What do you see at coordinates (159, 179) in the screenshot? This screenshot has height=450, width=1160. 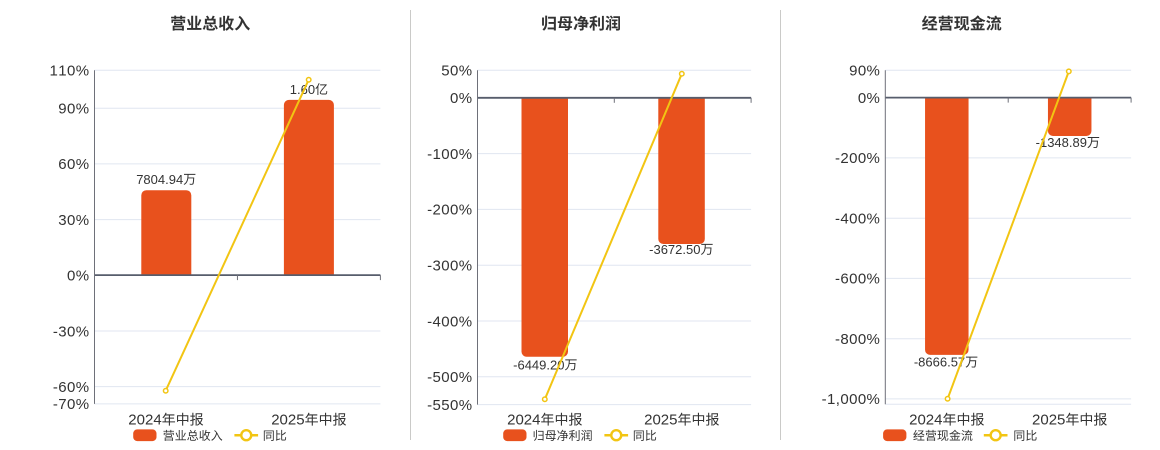 I see `svg-text: 7804.94` at bounding box center [159, 179].